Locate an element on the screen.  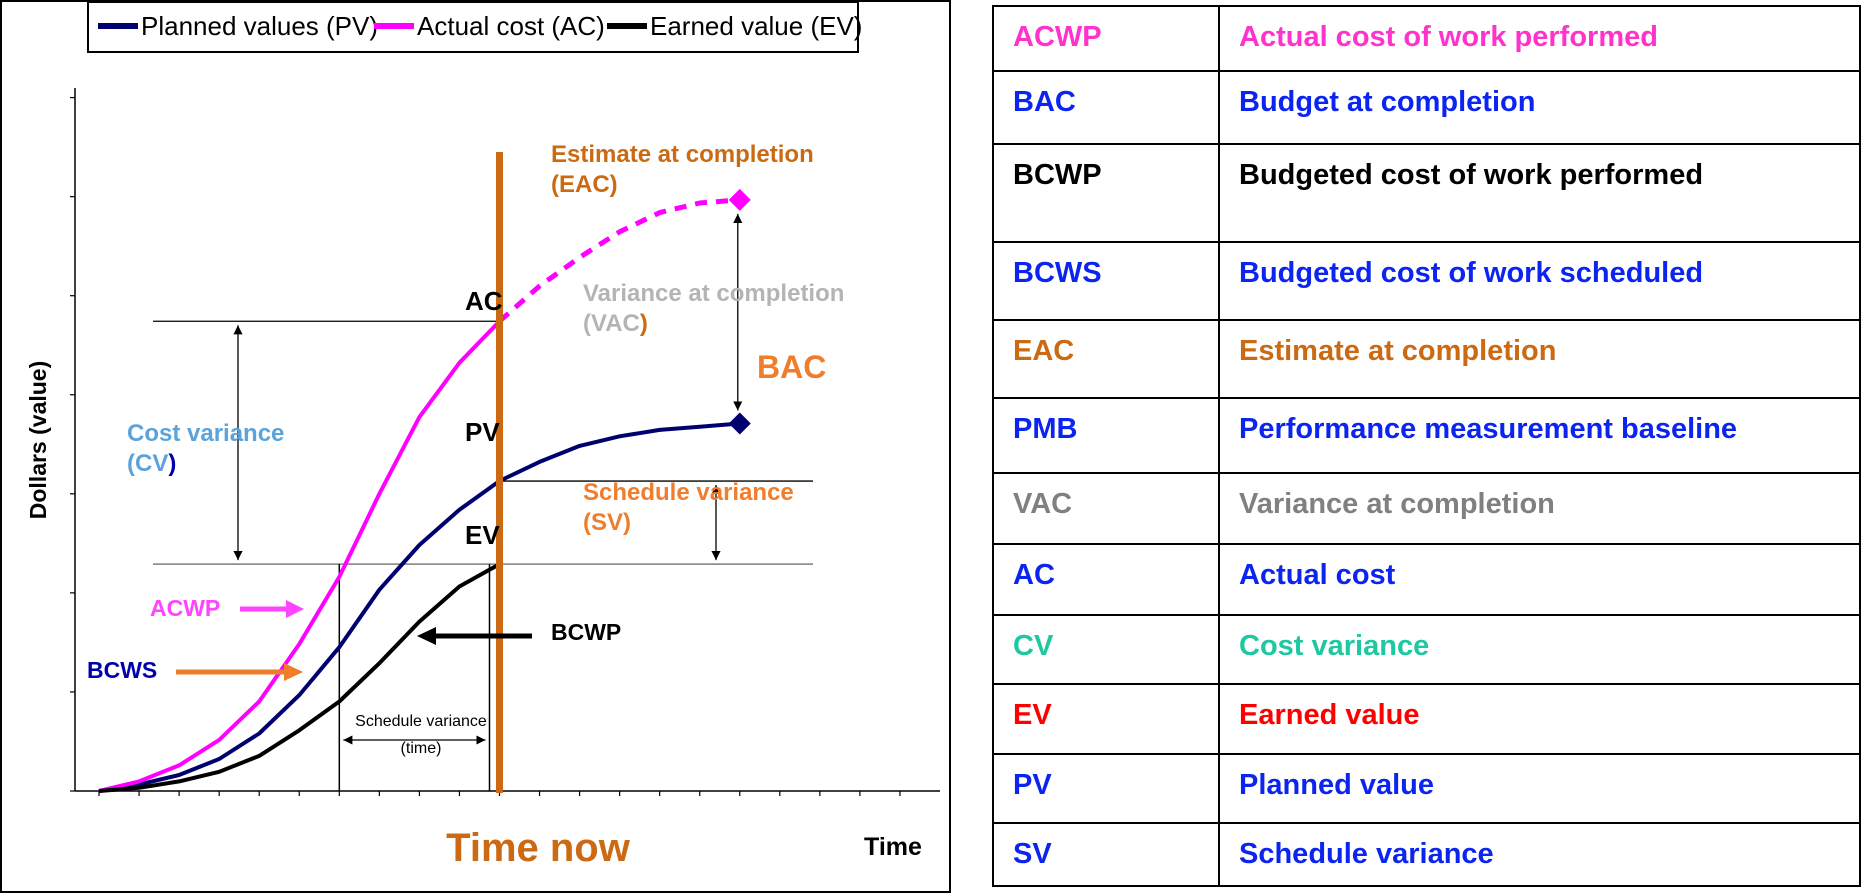
vac-label-abbr: (VAC is located at coordinates (611, 323).